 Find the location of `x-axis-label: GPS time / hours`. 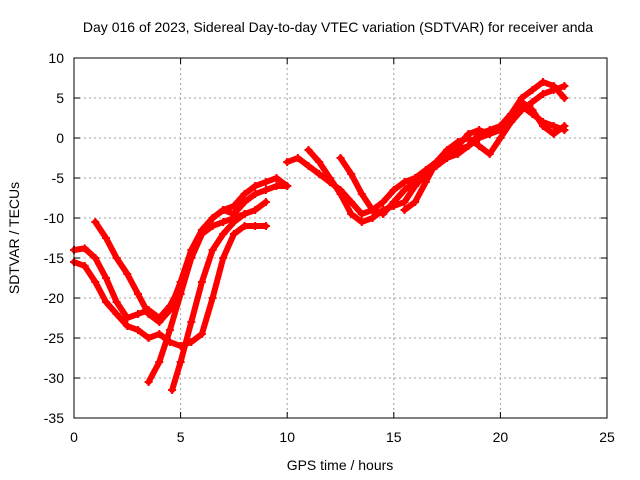

x-axis-label: GPS time / hours is located at coordinates (340, 465).